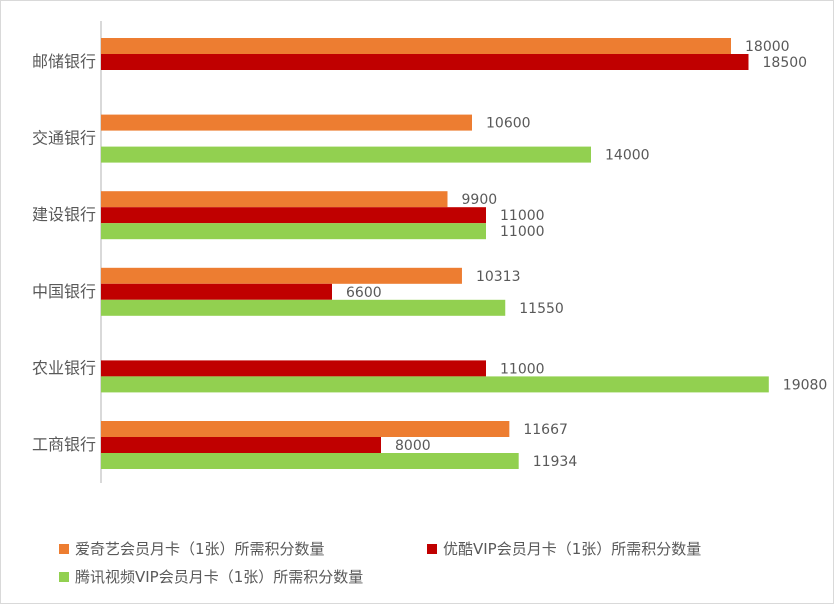 This screenshot has width=834, height=604. What do you see at coordinates (805, 385) in the screenshot?
I see `data-label: 19080` at bounding box center [805, 385].